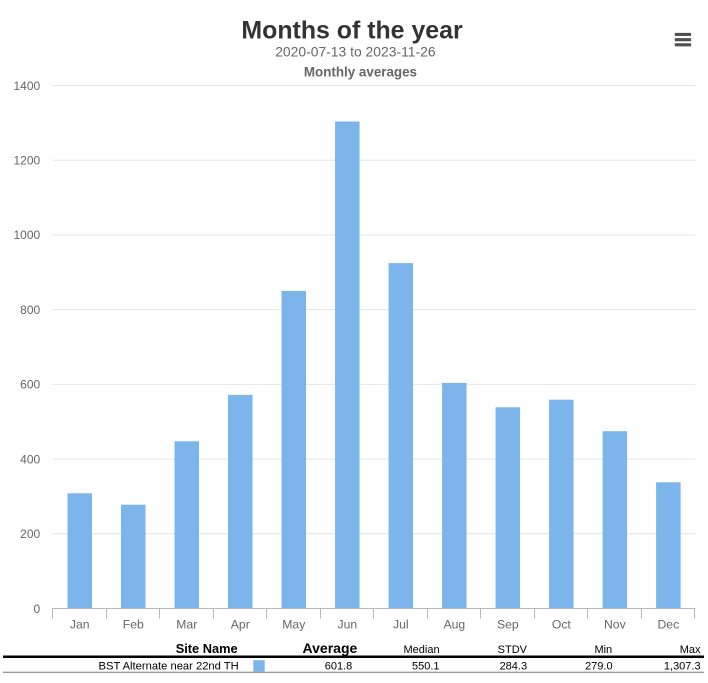  I want to click on svg-text: 200, so click(30, 534).